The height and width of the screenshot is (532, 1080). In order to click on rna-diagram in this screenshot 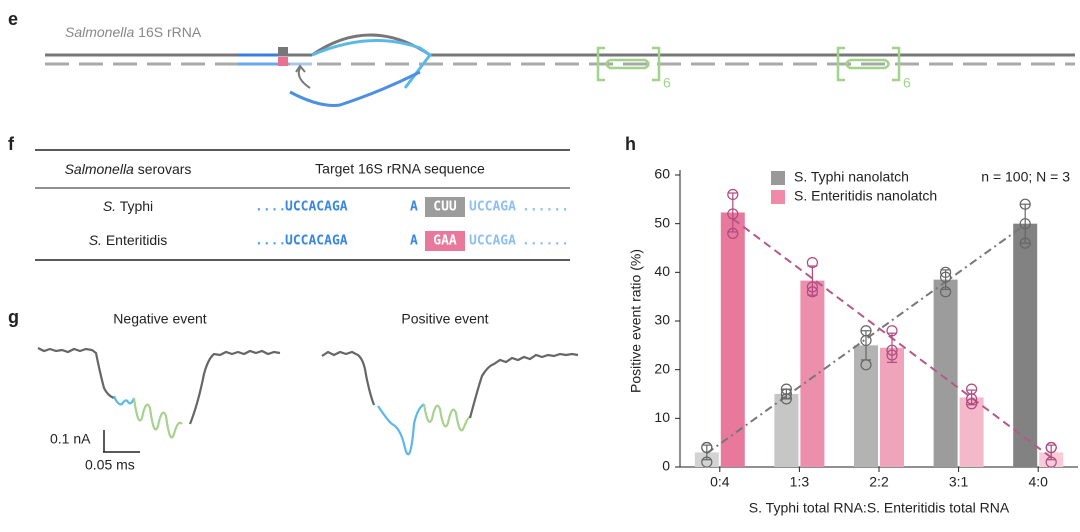, I will do `click(560, 70)`.